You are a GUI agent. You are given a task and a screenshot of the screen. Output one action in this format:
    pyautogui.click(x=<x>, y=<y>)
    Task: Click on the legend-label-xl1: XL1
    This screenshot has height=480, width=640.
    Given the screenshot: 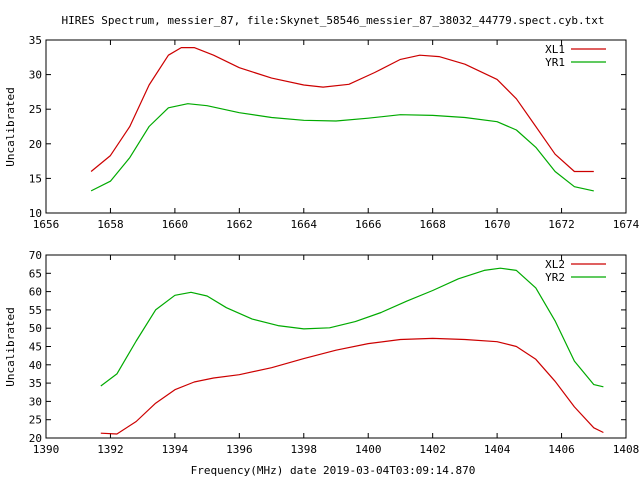 What is the action you would take?
    pyautogui.click(x=555, y=49)
    